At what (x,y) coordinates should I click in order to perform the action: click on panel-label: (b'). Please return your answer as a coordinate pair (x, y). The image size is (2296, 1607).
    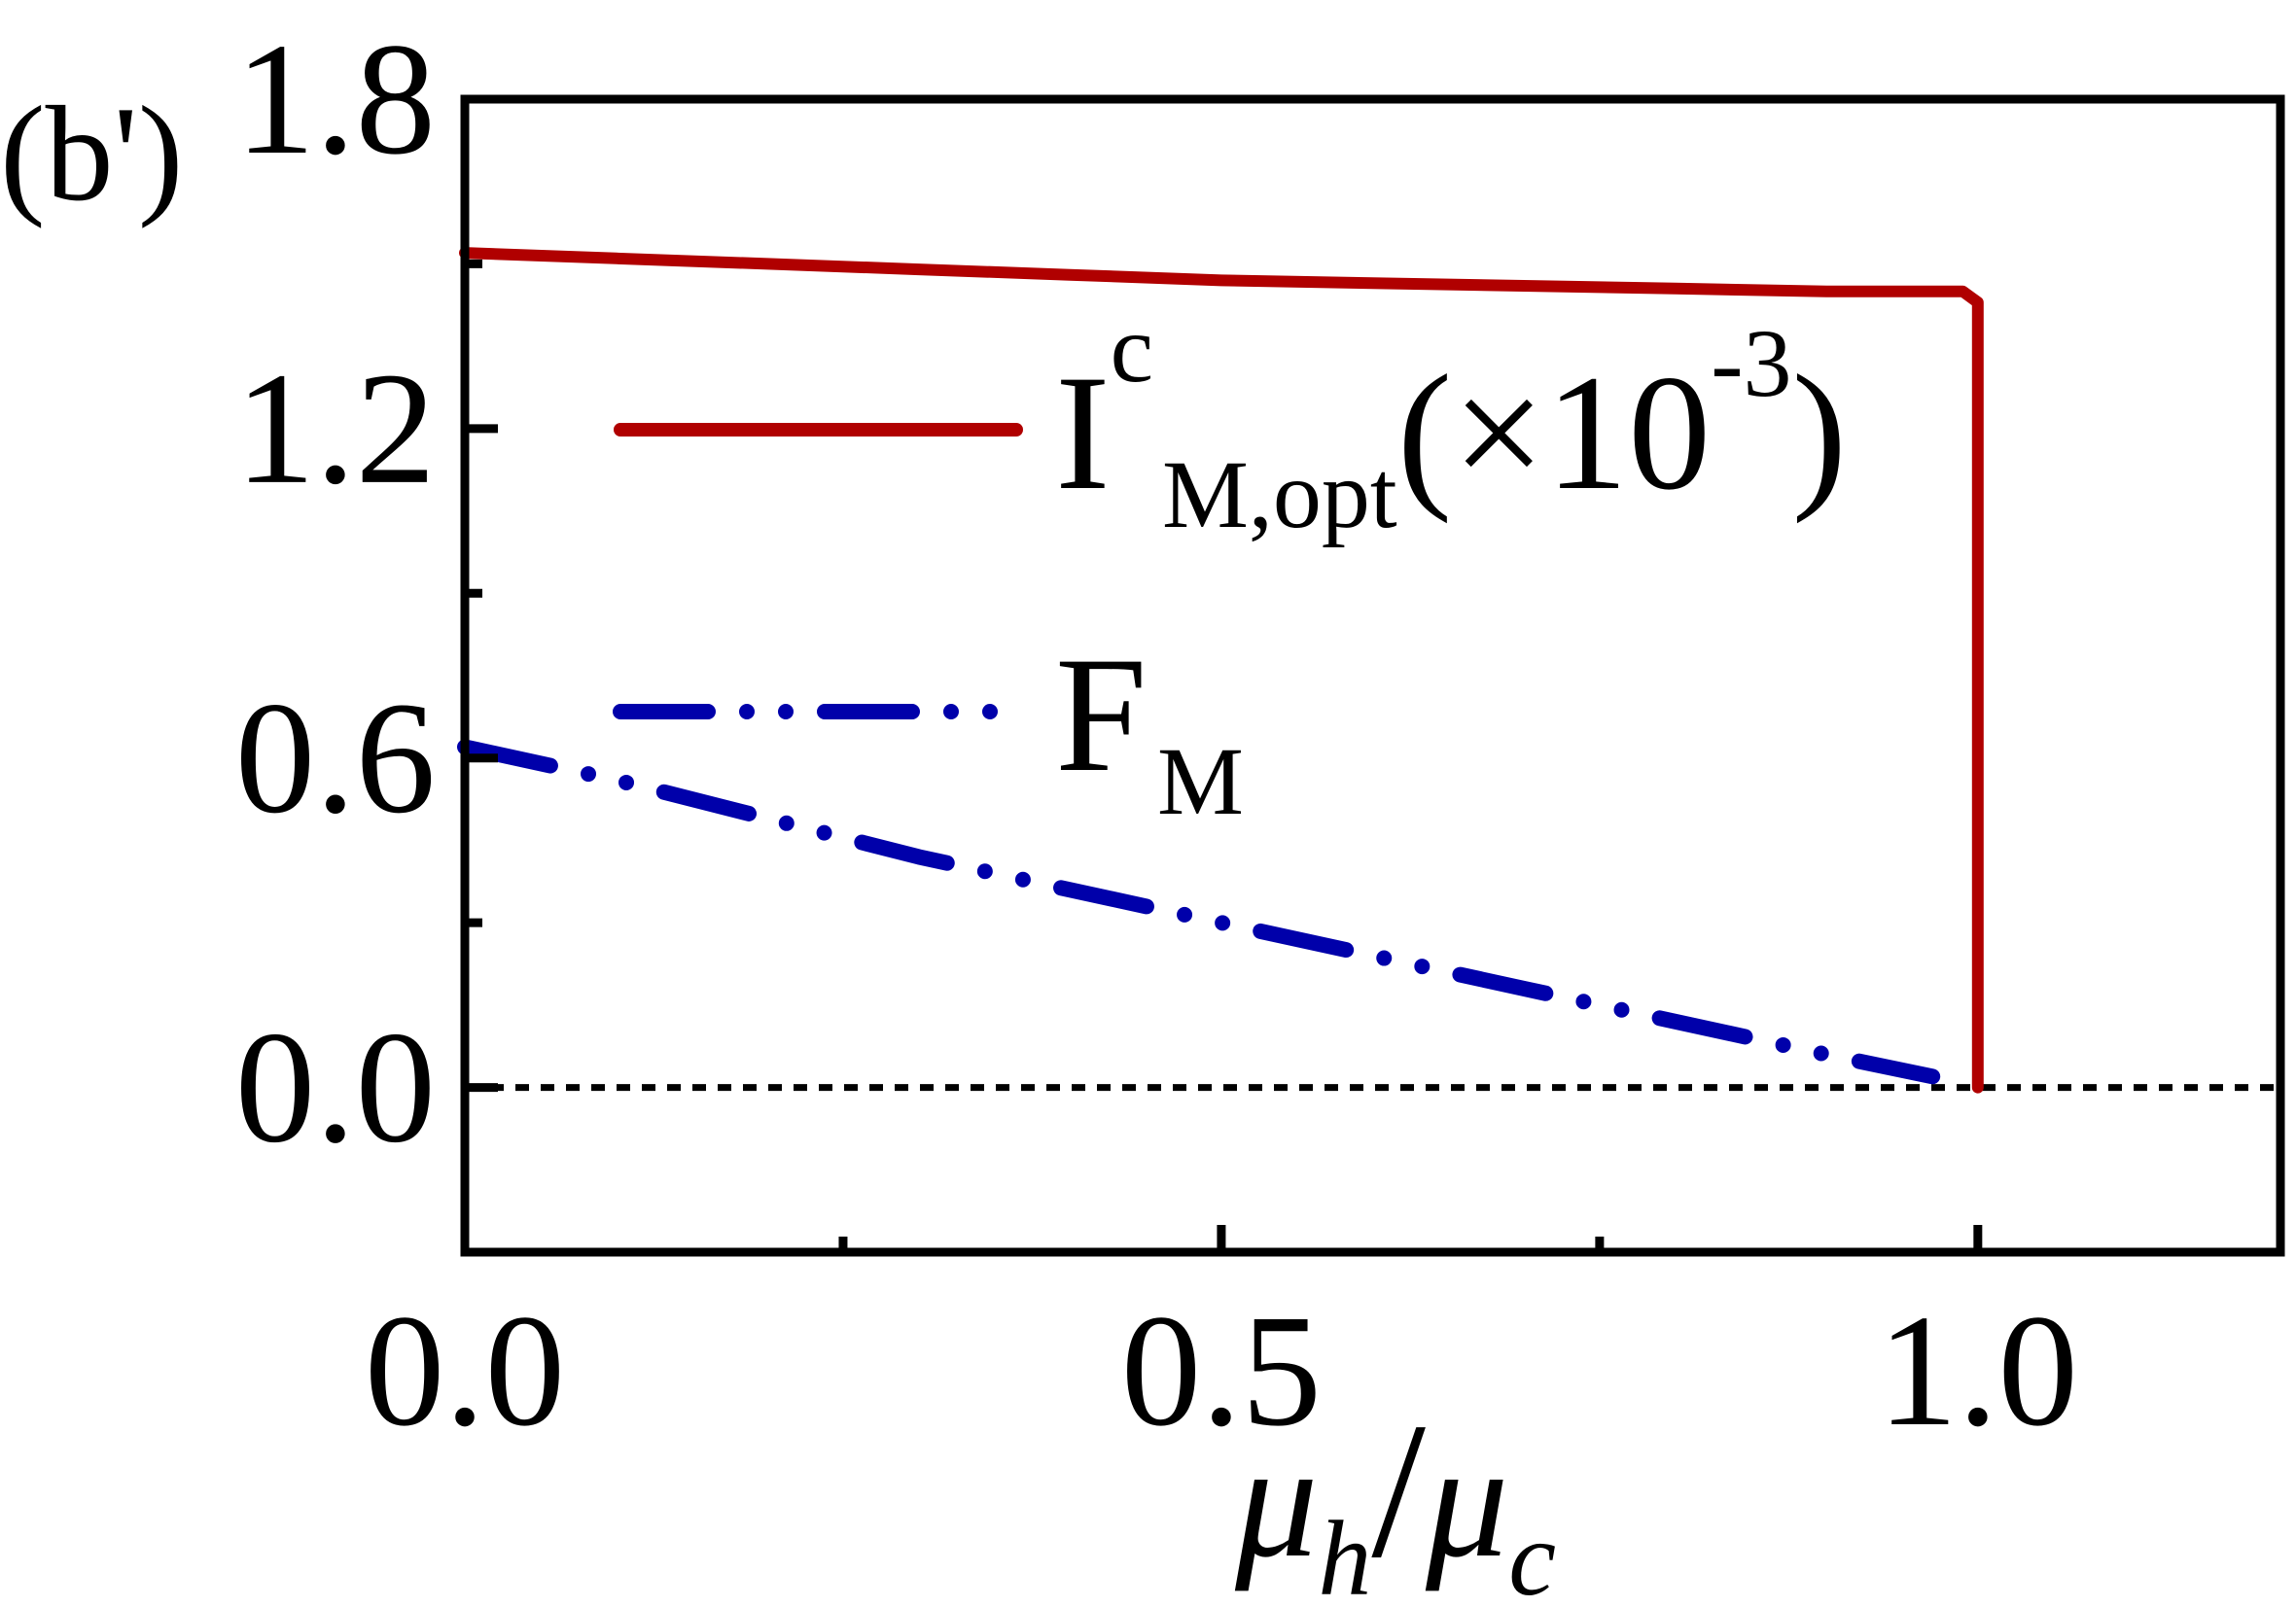
    Looking at the image, I should click on (92, 154).